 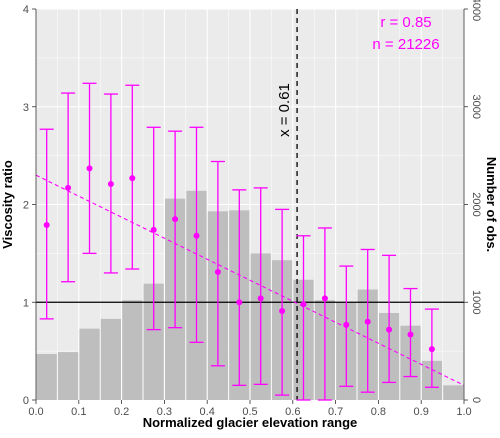 I want to click on x-tick-label: 0.3, so click(x=164, y=412).